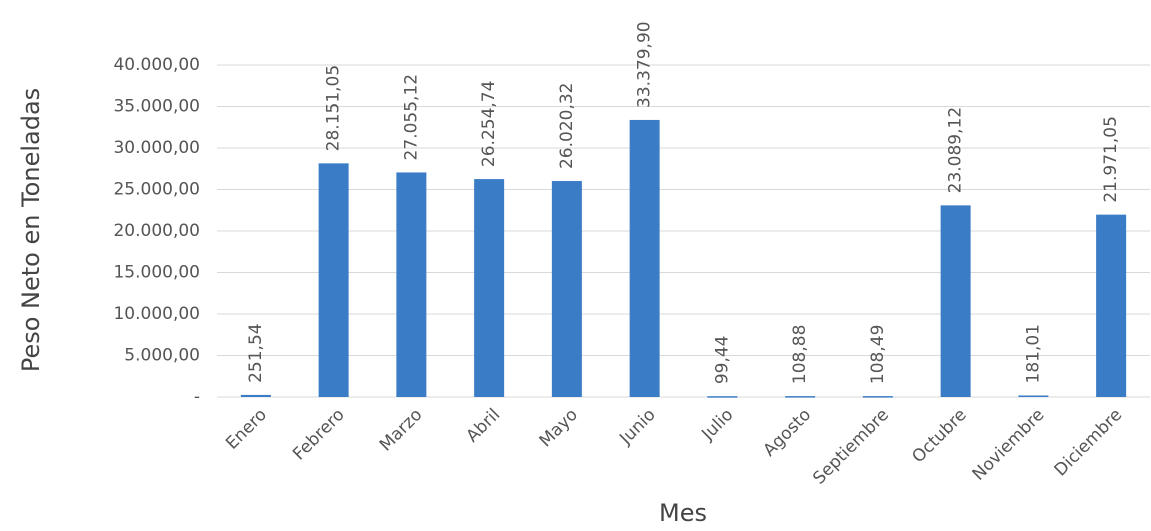 This screenshot has width=1151, height=531. What do you see at coordinates (319, 435) in the screenshot?
I see `x-tick-label: Febrero` at bounding box center [319, 435].